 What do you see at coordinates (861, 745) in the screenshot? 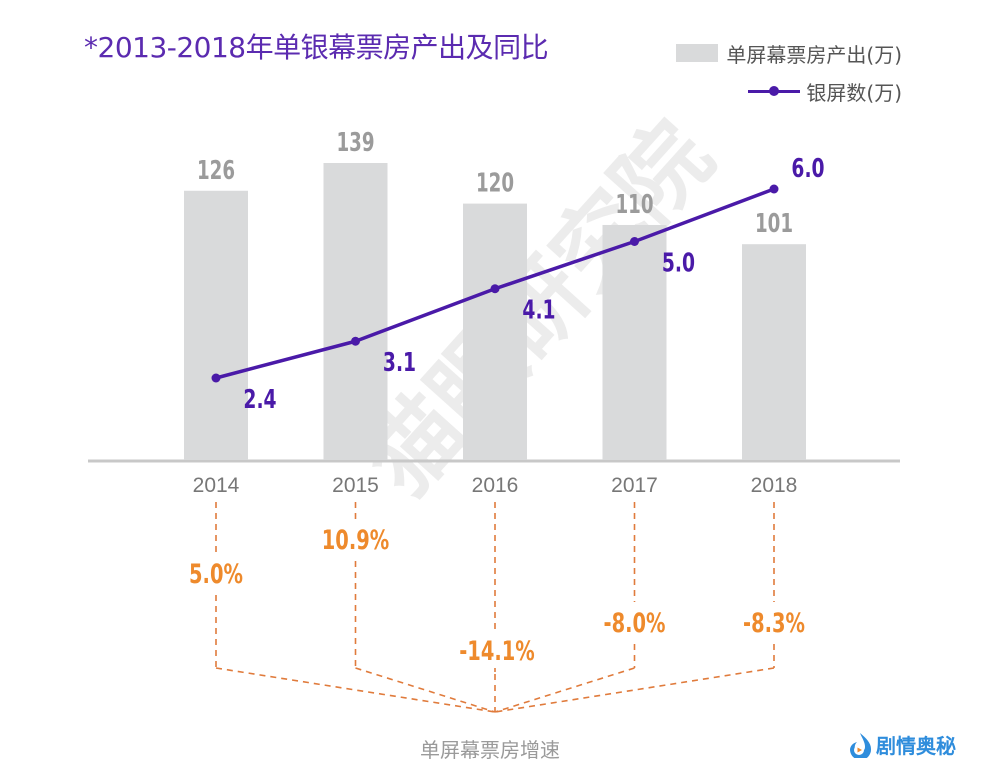
I see `play-drop-icon` at bounding box center [861, 745].